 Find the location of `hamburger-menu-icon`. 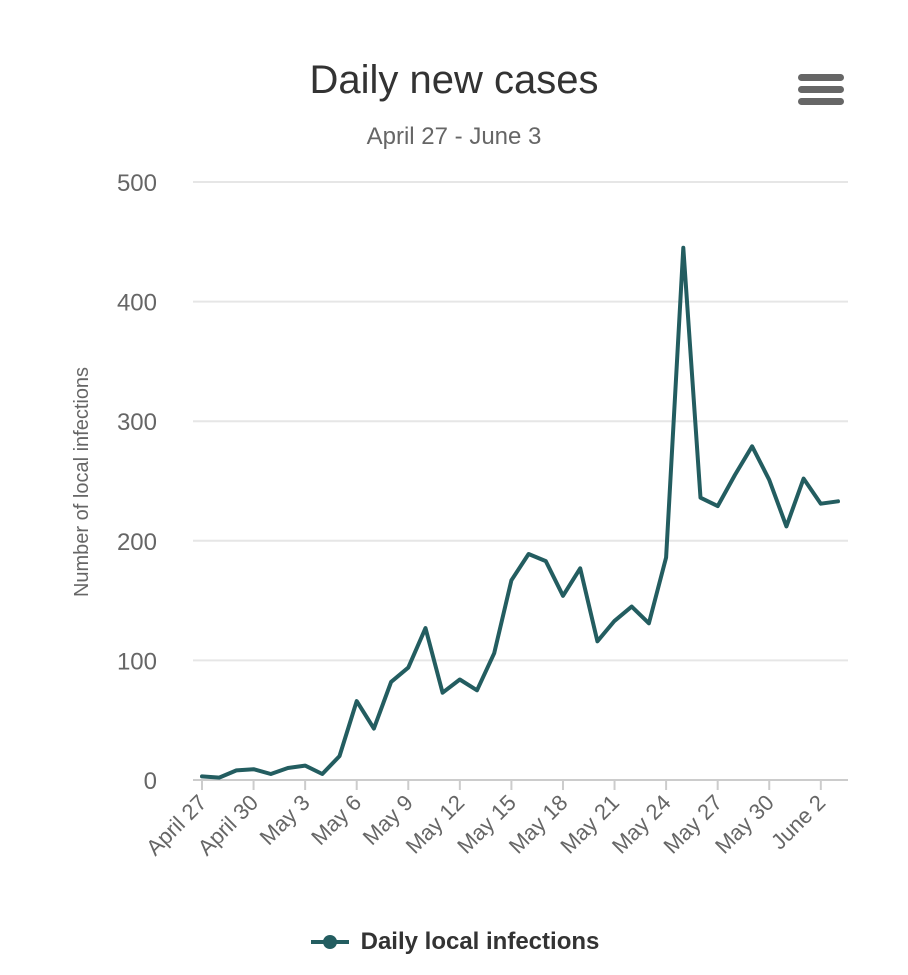

hamburger-menu-icon is located at coordinates (821, 93).